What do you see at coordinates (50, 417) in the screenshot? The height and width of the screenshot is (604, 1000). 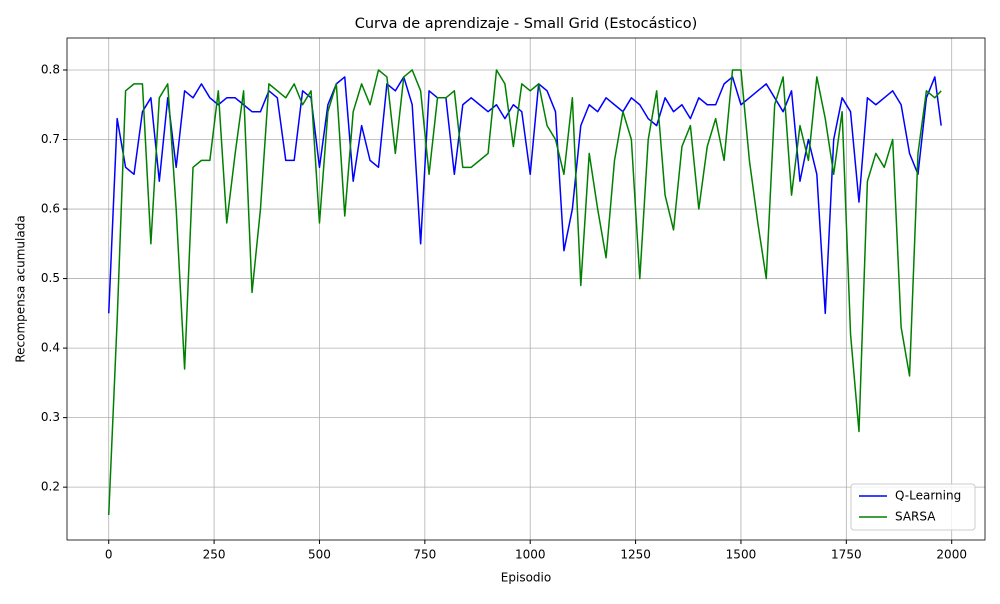 I see `y-tick-label: 0.3` at bounding box center [50, 417].